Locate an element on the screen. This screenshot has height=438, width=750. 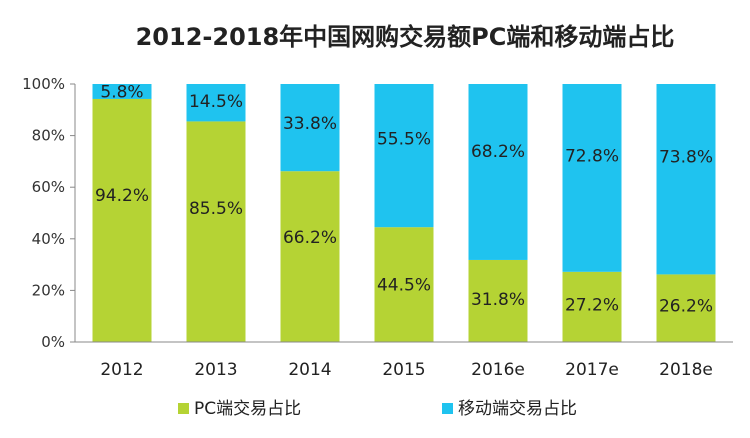
x-axis: 2012 2013 2014 2015 2016e 2017e 2018e is located at coordinates (404, 360).